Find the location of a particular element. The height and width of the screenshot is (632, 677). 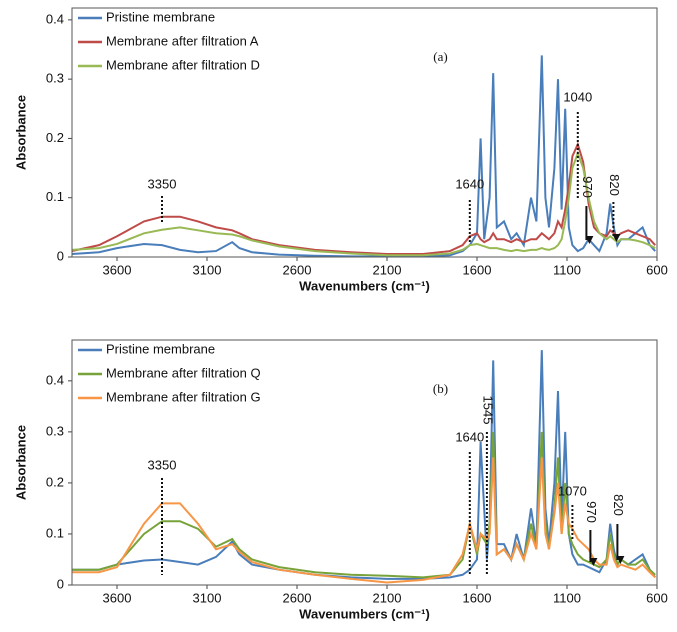

legend-label: Membrane after filtration A is located at coordinates (182, 40).